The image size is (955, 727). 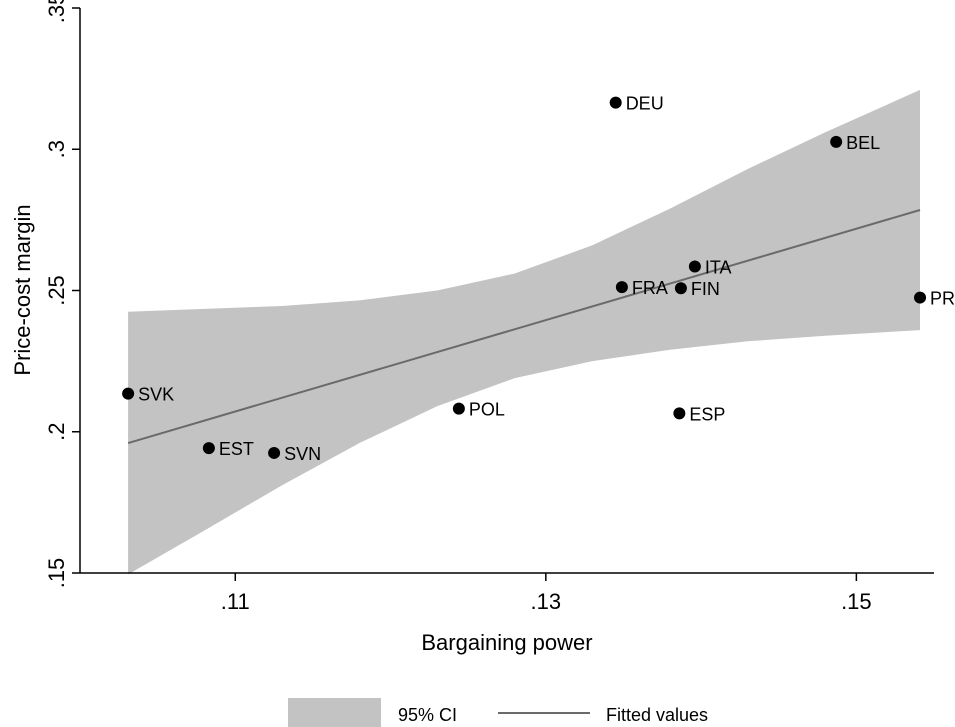 I want to click on point-label: FIN, so click(x=705, y=289).